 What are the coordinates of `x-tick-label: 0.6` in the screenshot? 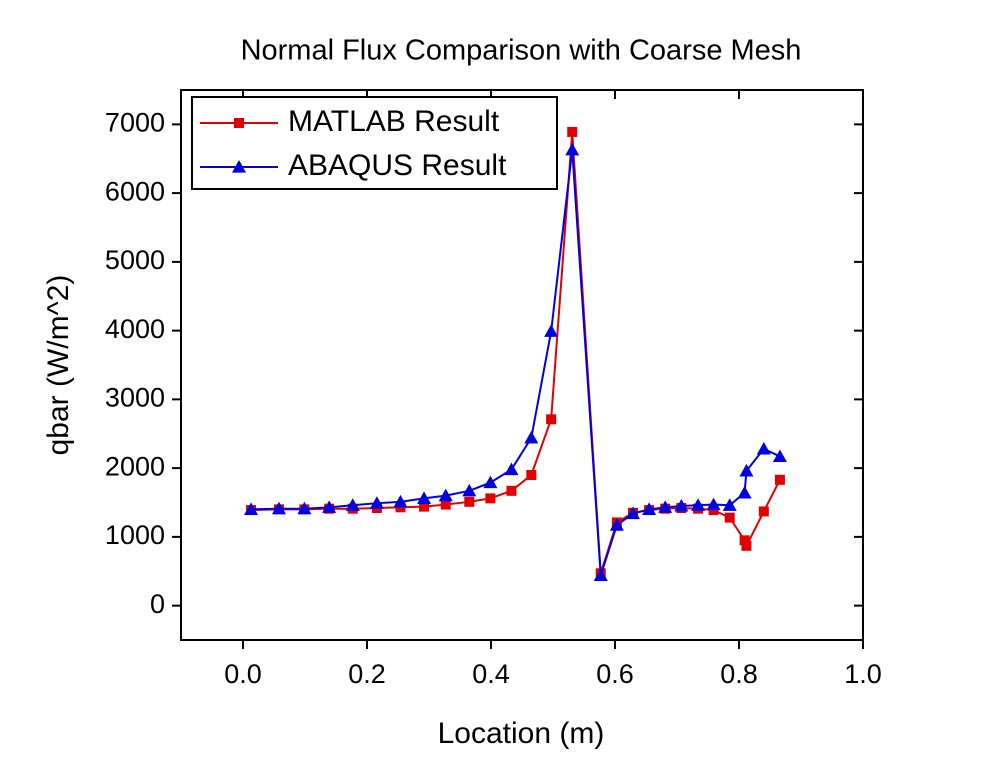 It's located at (615, 674).